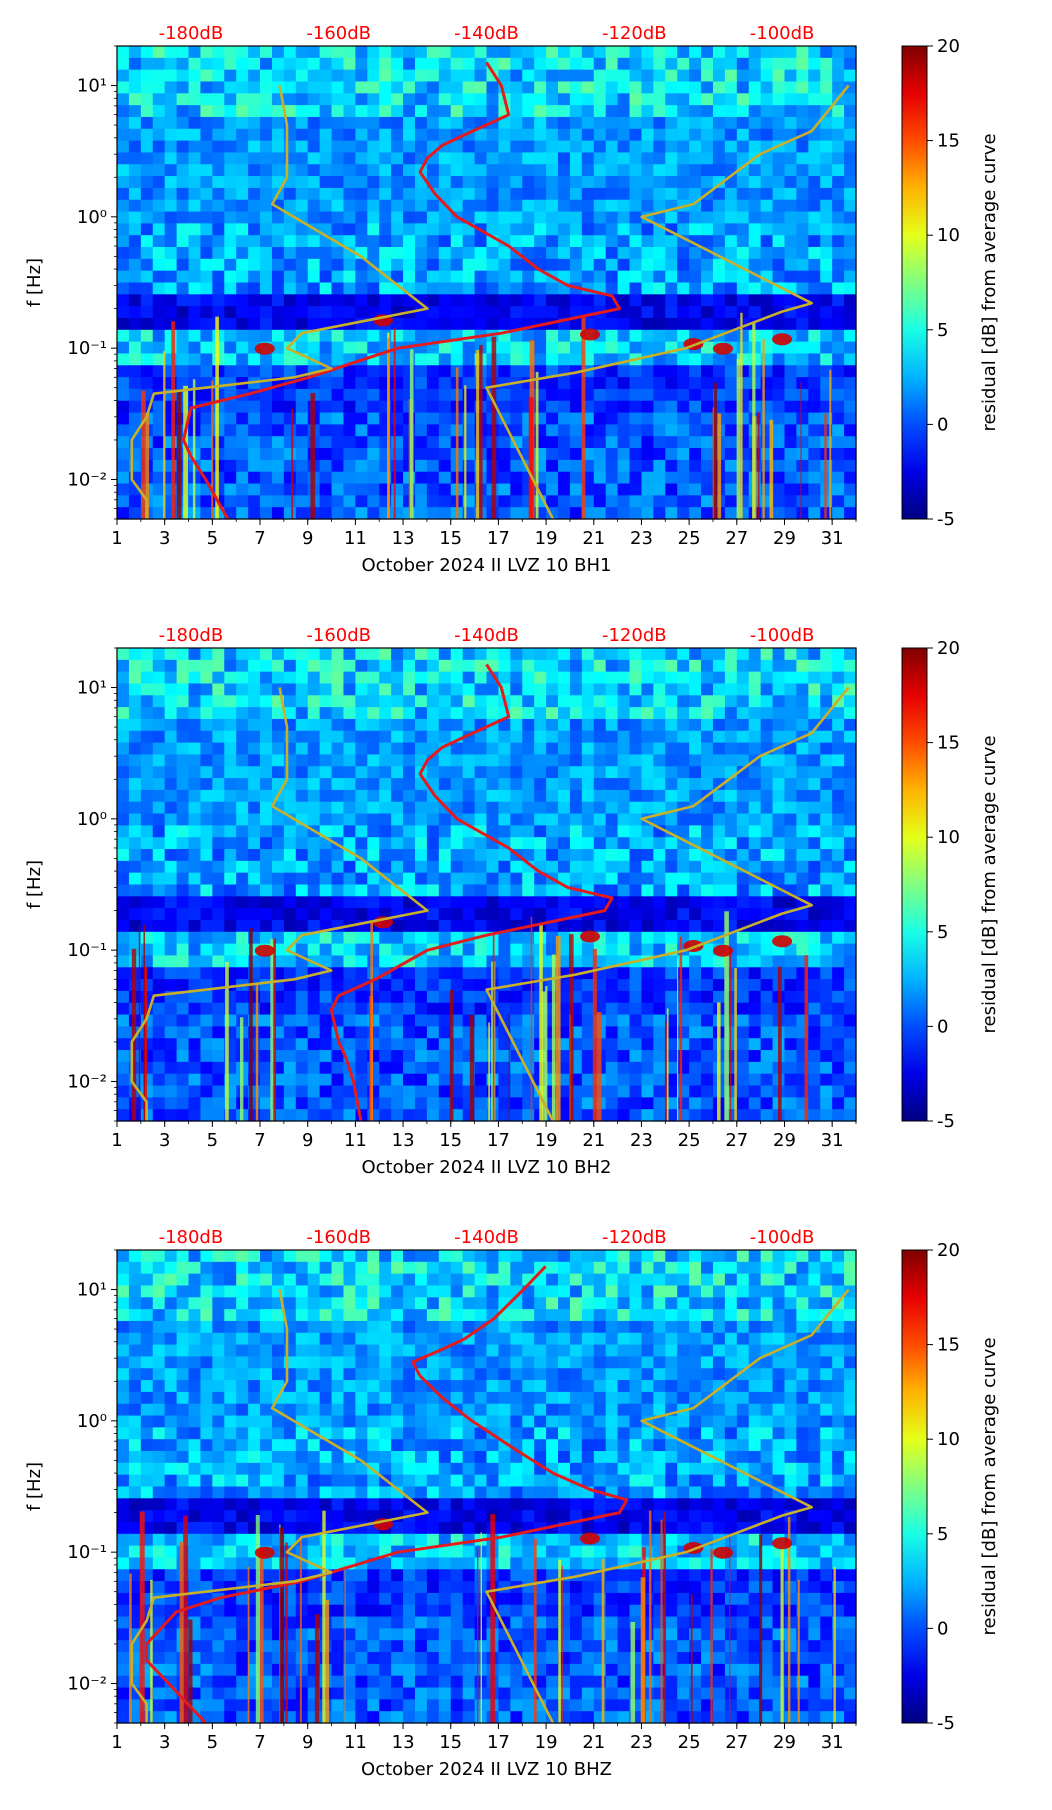 The width and height of the screenshot is (1052, 1810). I want to click on x-axis-label: October 2024 II LVZ 10 BH1, so click(486, 565).